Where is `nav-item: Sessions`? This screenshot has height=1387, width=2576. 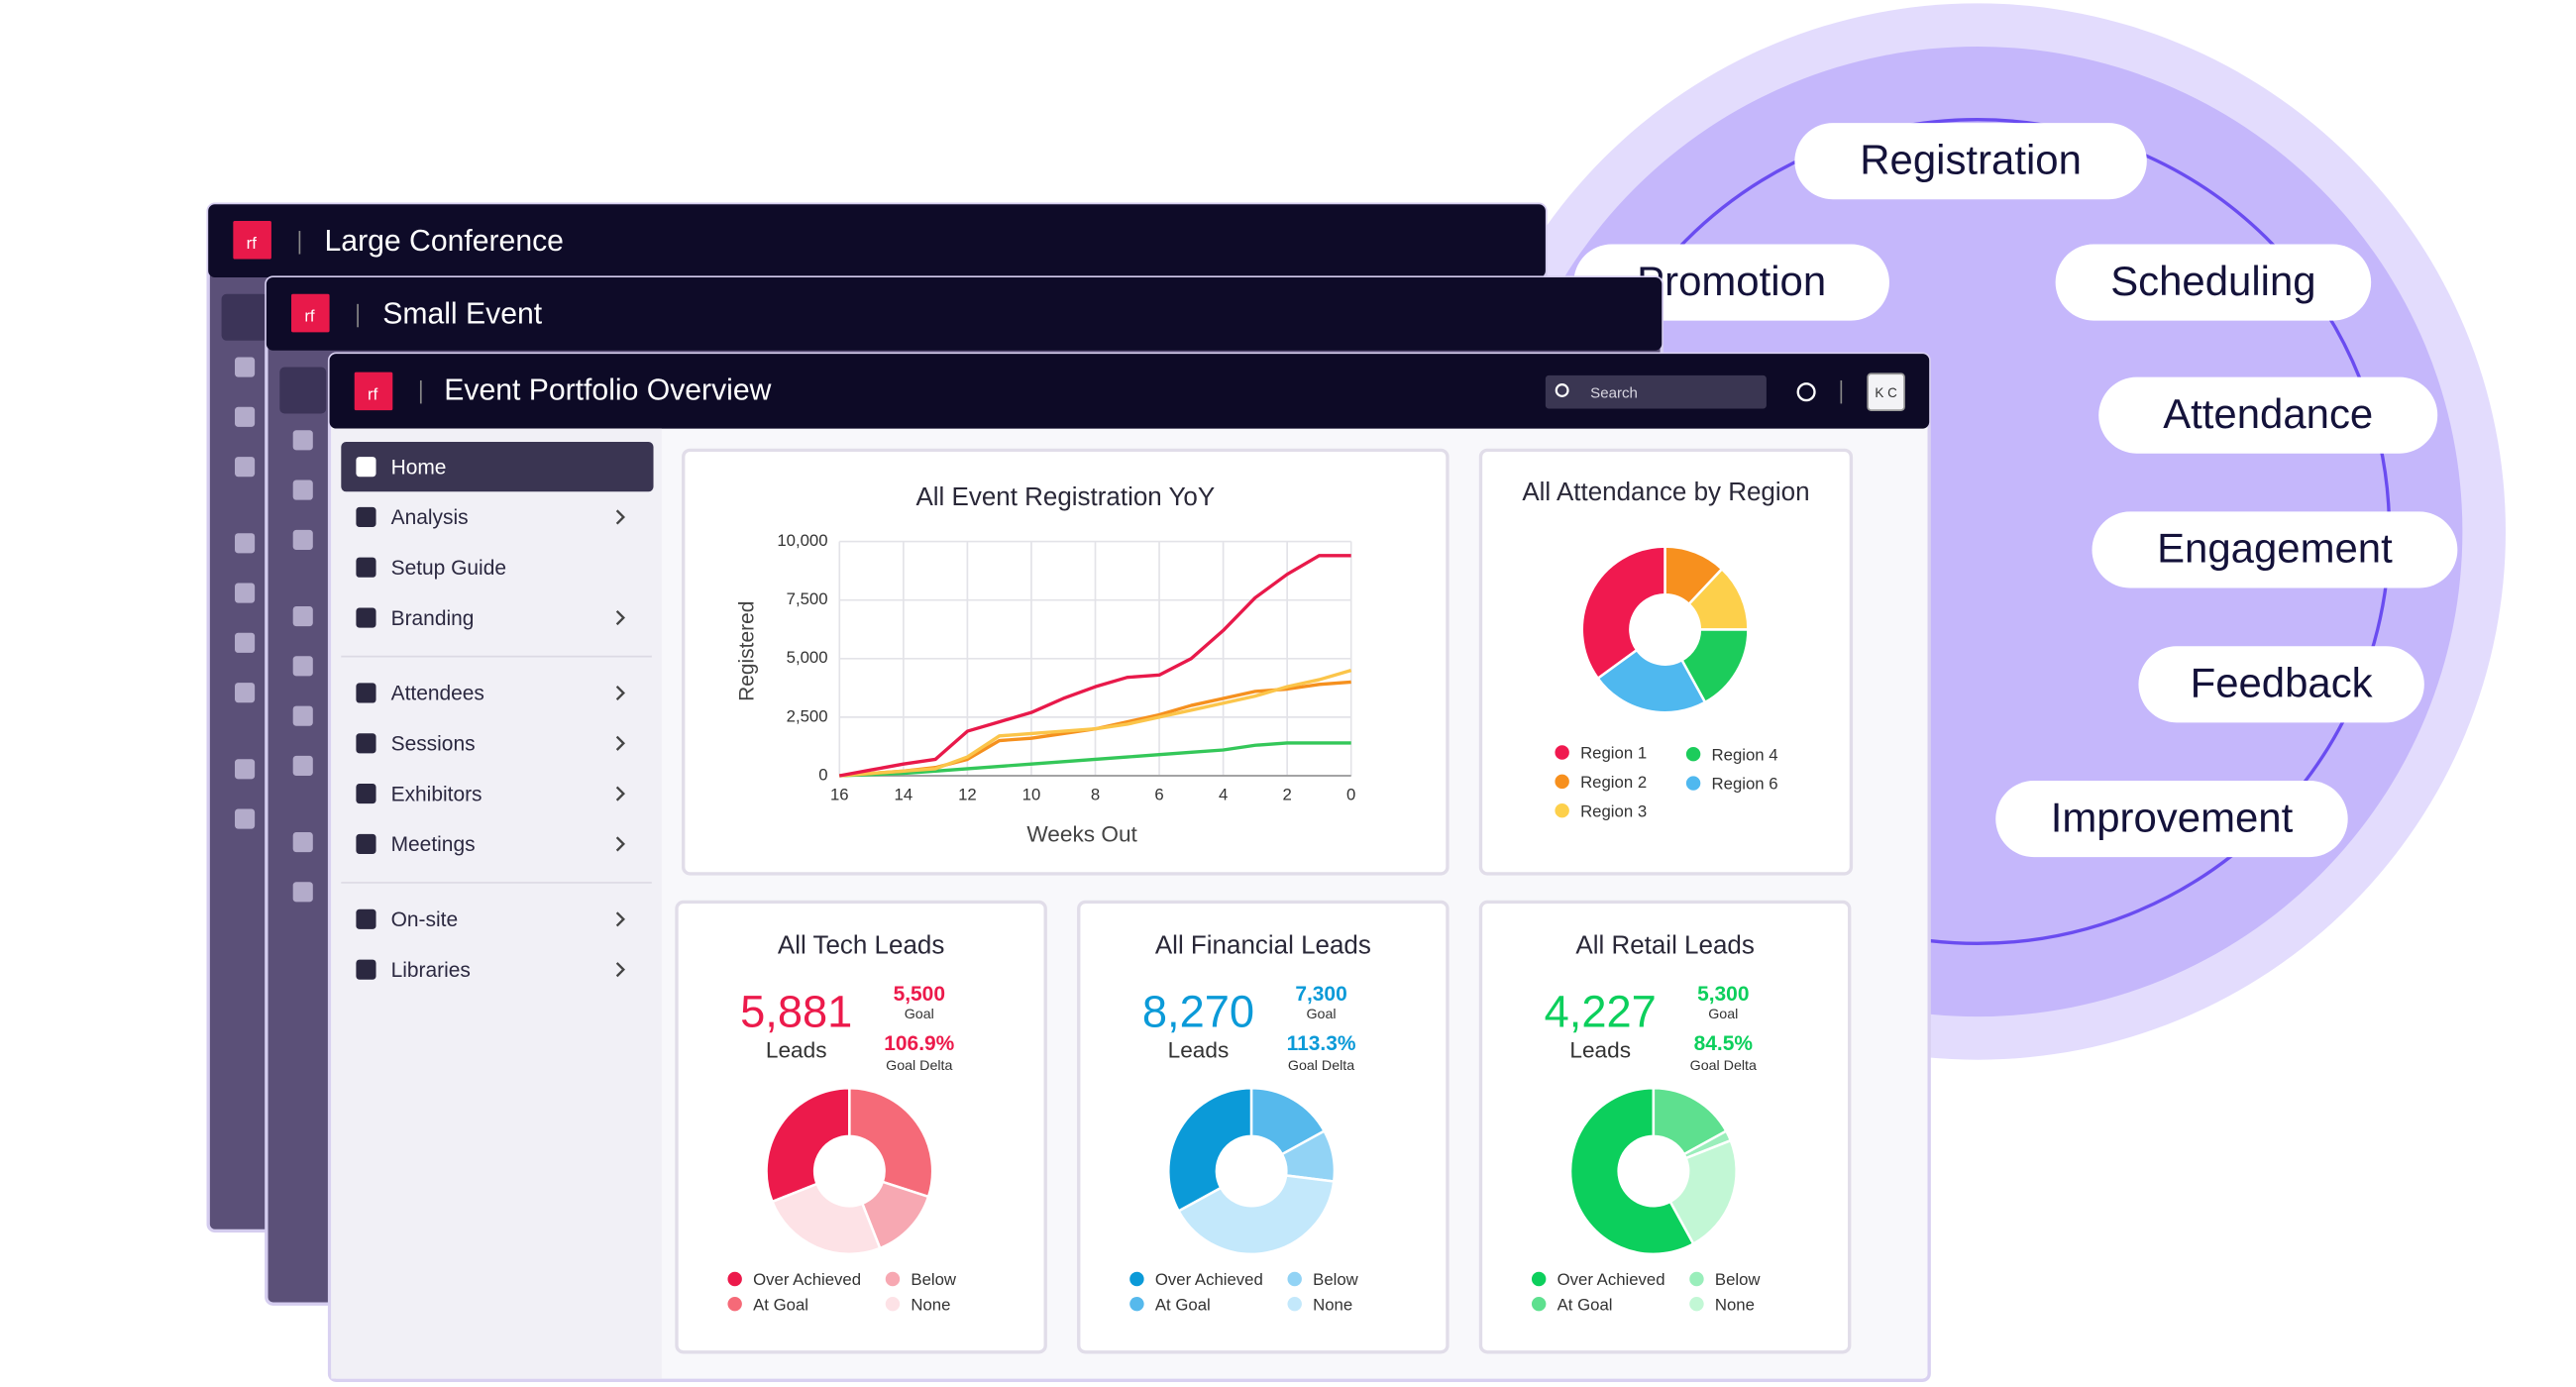 nav-item: Sessions is located at coordinates (491, 744).